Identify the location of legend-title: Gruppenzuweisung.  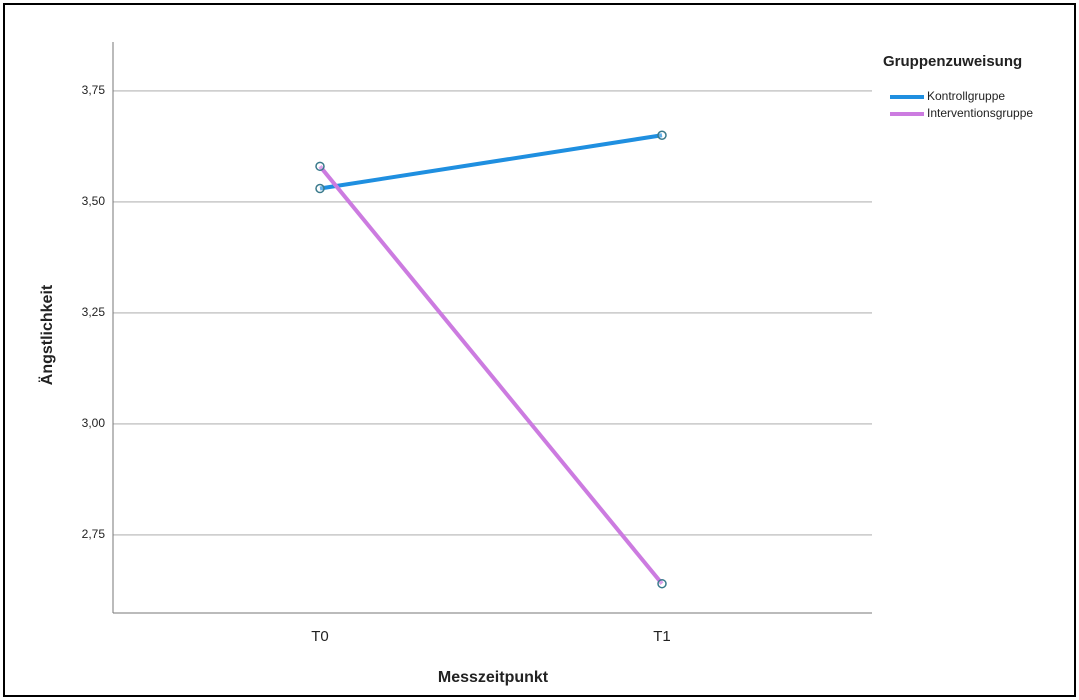
(952, 61).